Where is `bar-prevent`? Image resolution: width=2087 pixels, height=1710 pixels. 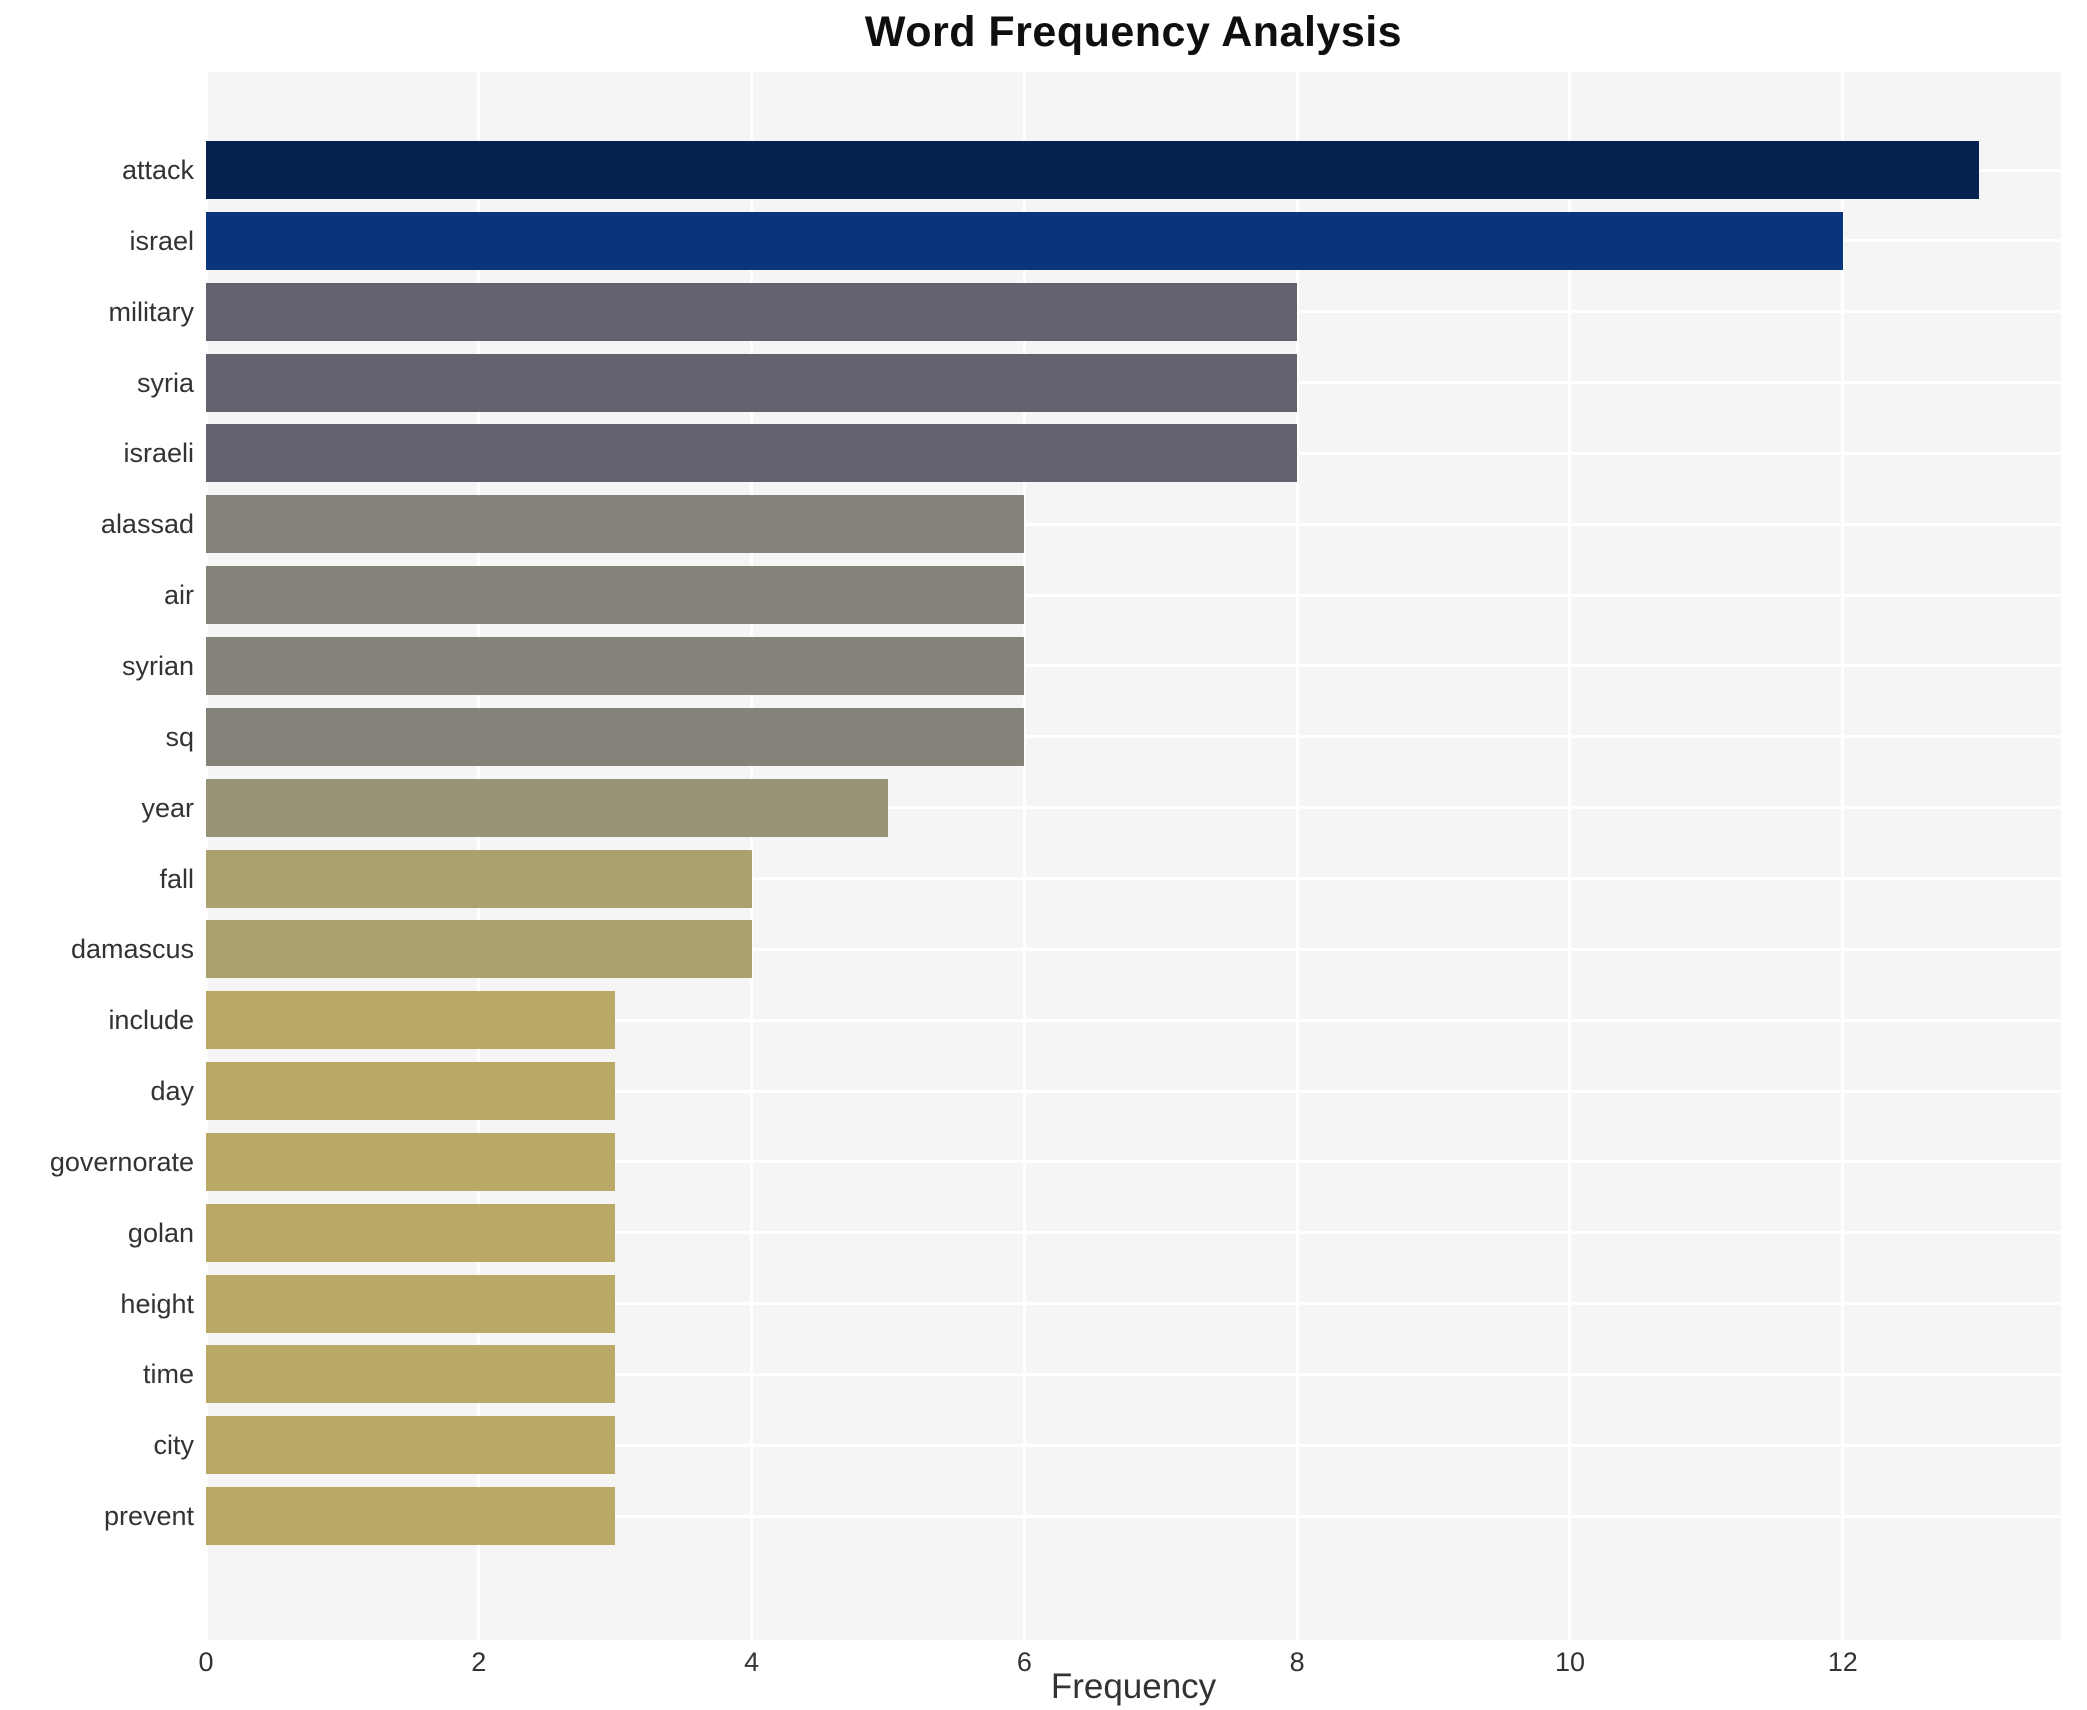 bar-prevent is located at coordinates (411, 1516).